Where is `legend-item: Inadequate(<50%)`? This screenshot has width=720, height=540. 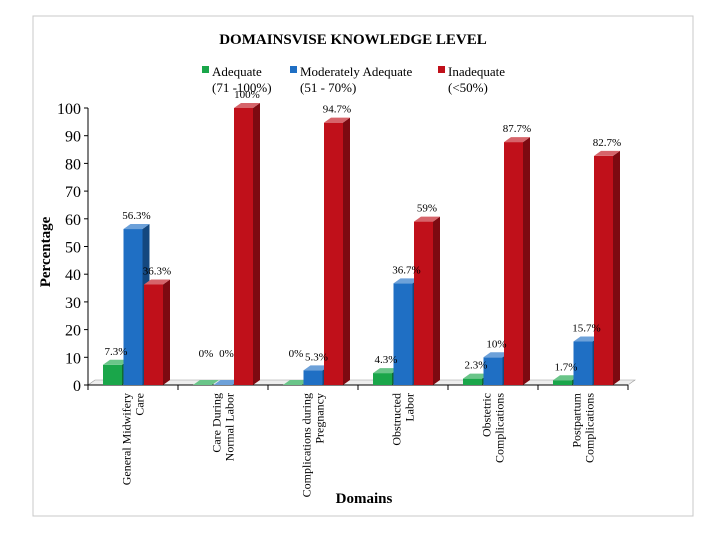 legend-item: Inadequate(<50%) is located at coordinates (471, 79).